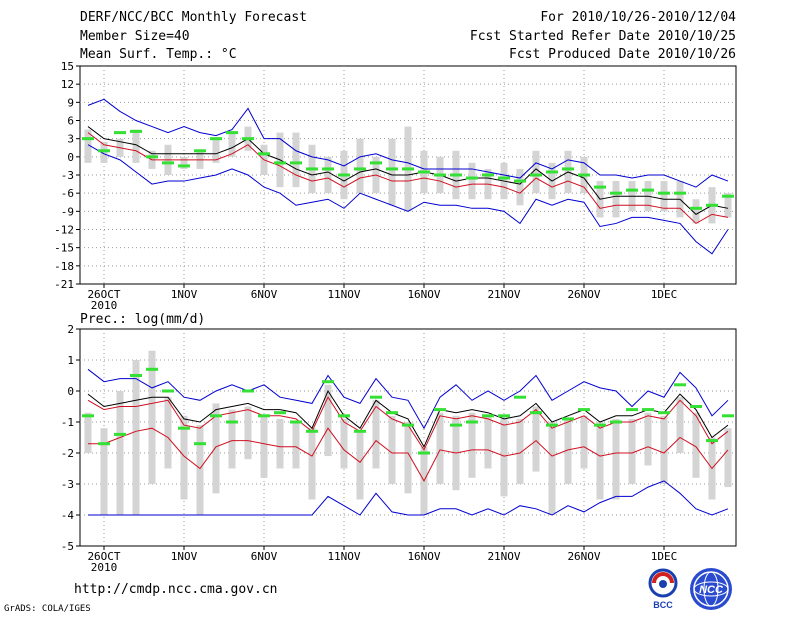  I want to click on x-tick-label: 16NOV, so click(423, 294).